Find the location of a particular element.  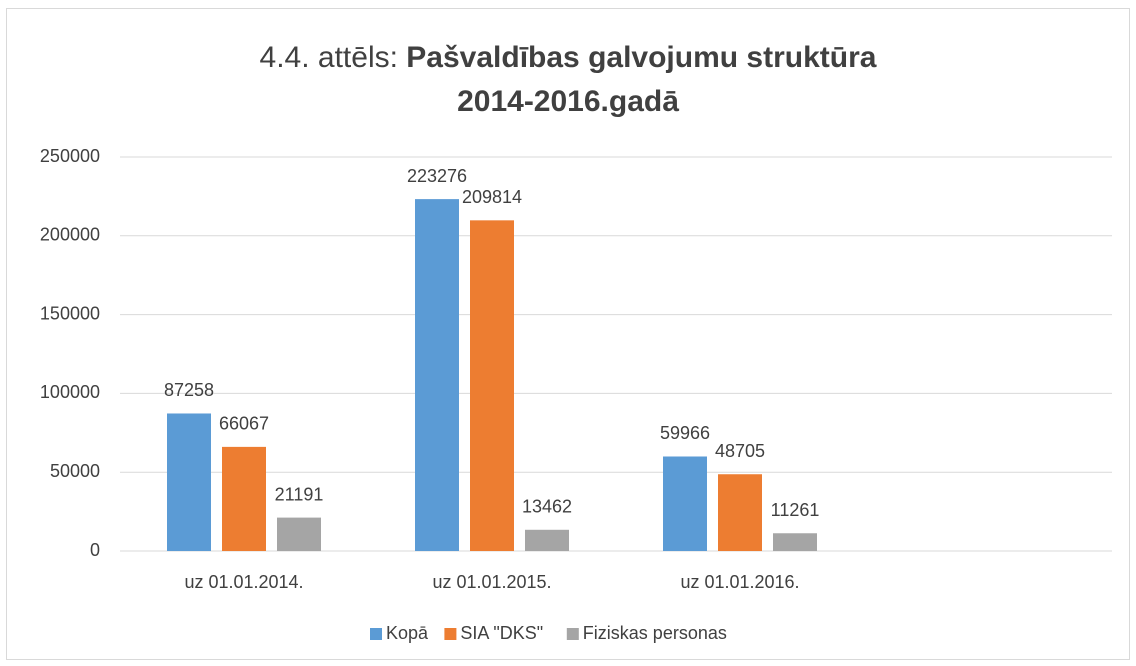

legend-label: Fiziskas personas is located at coordinates (655, 633).